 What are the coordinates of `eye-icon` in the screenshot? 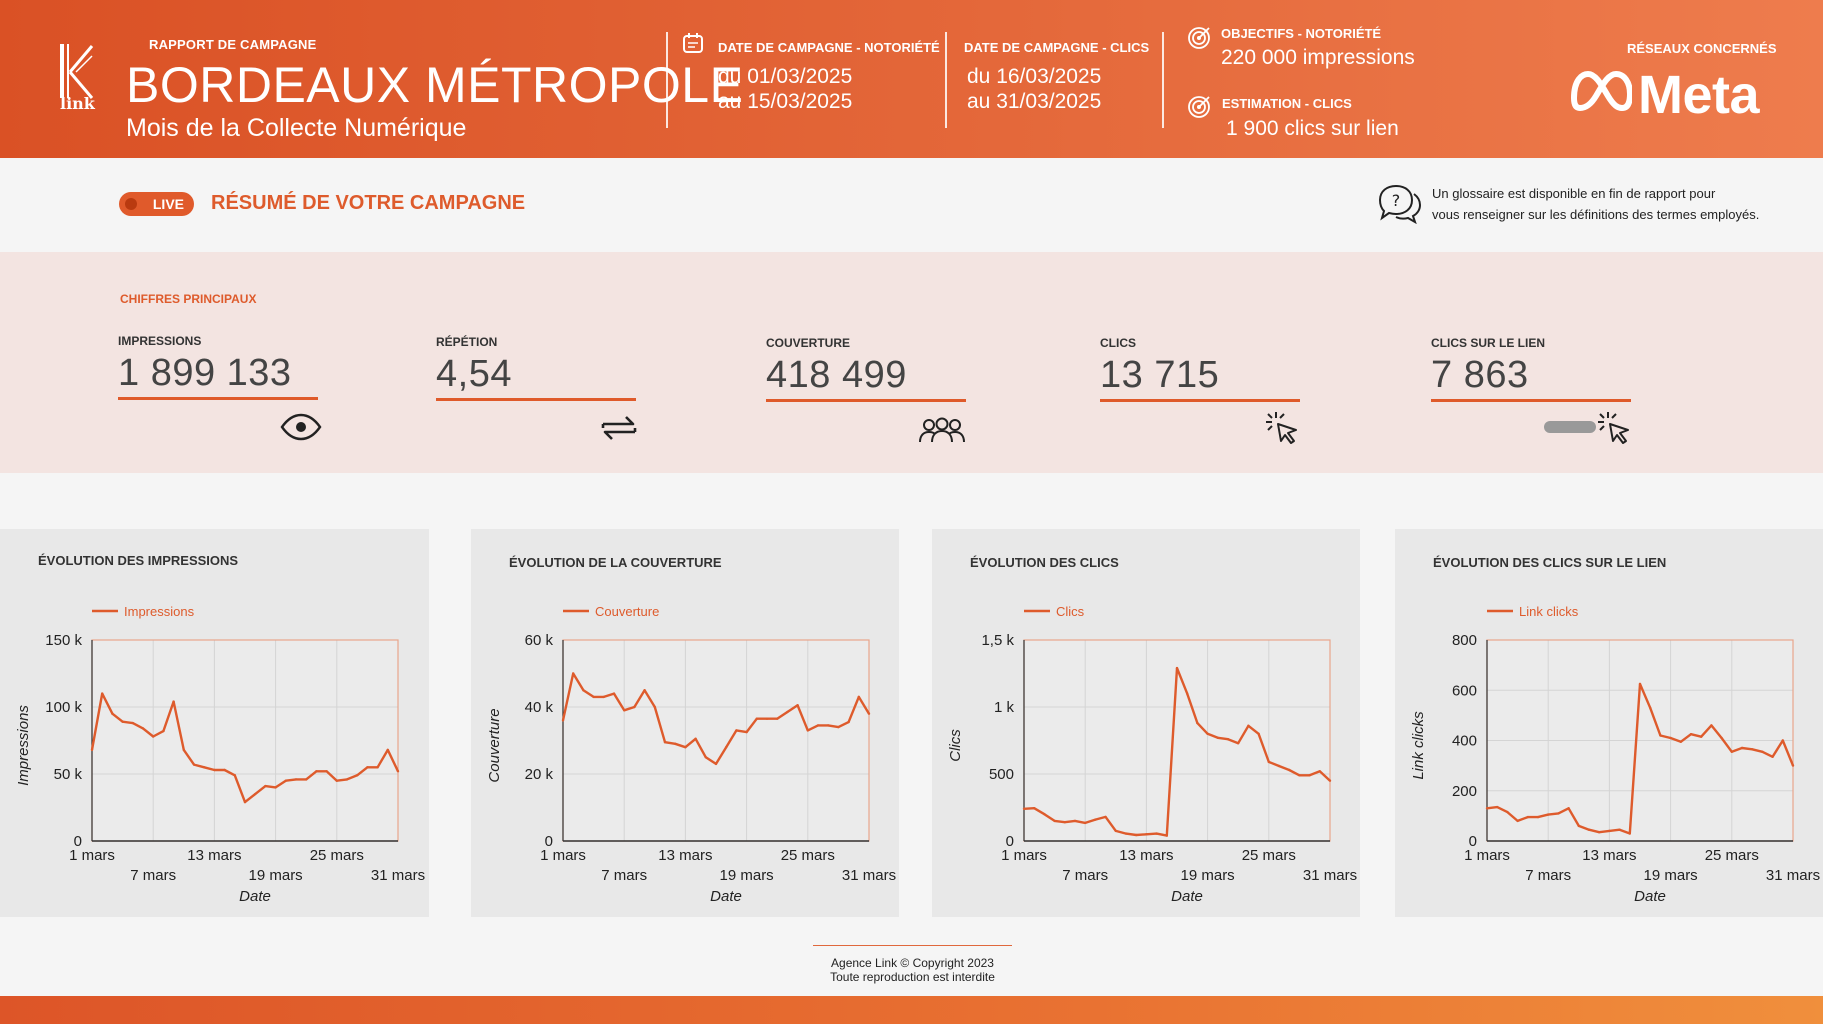 It's located at (301, 429).